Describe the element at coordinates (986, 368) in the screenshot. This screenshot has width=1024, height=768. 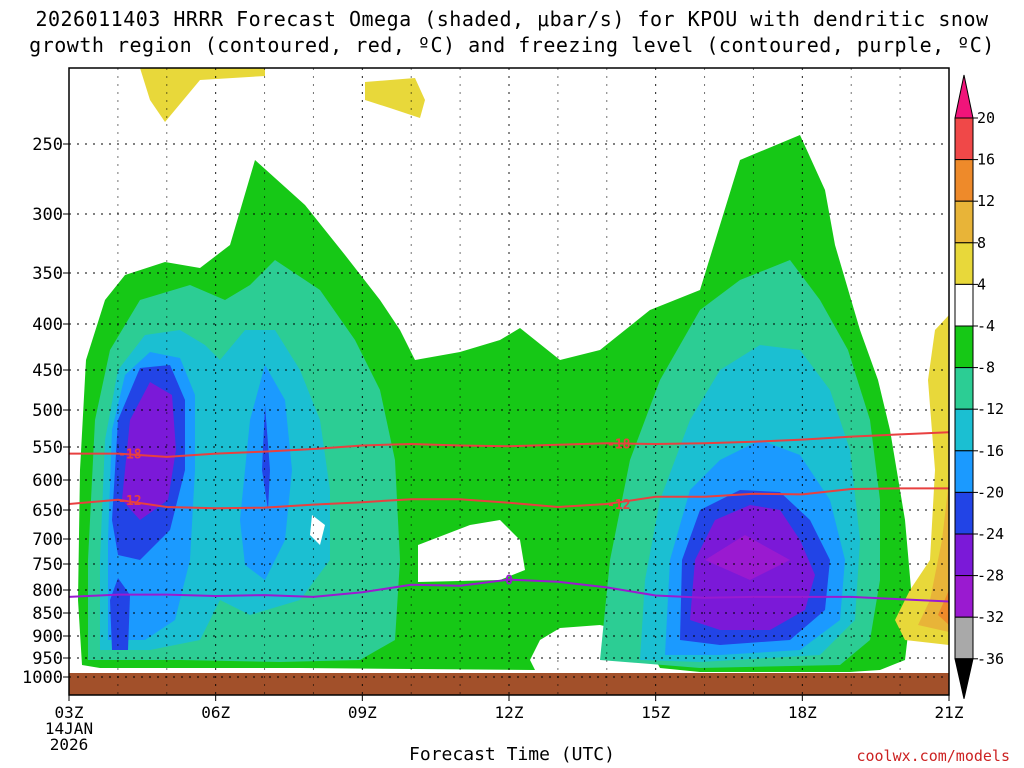
I see `colorbar-label: -8` at that location.